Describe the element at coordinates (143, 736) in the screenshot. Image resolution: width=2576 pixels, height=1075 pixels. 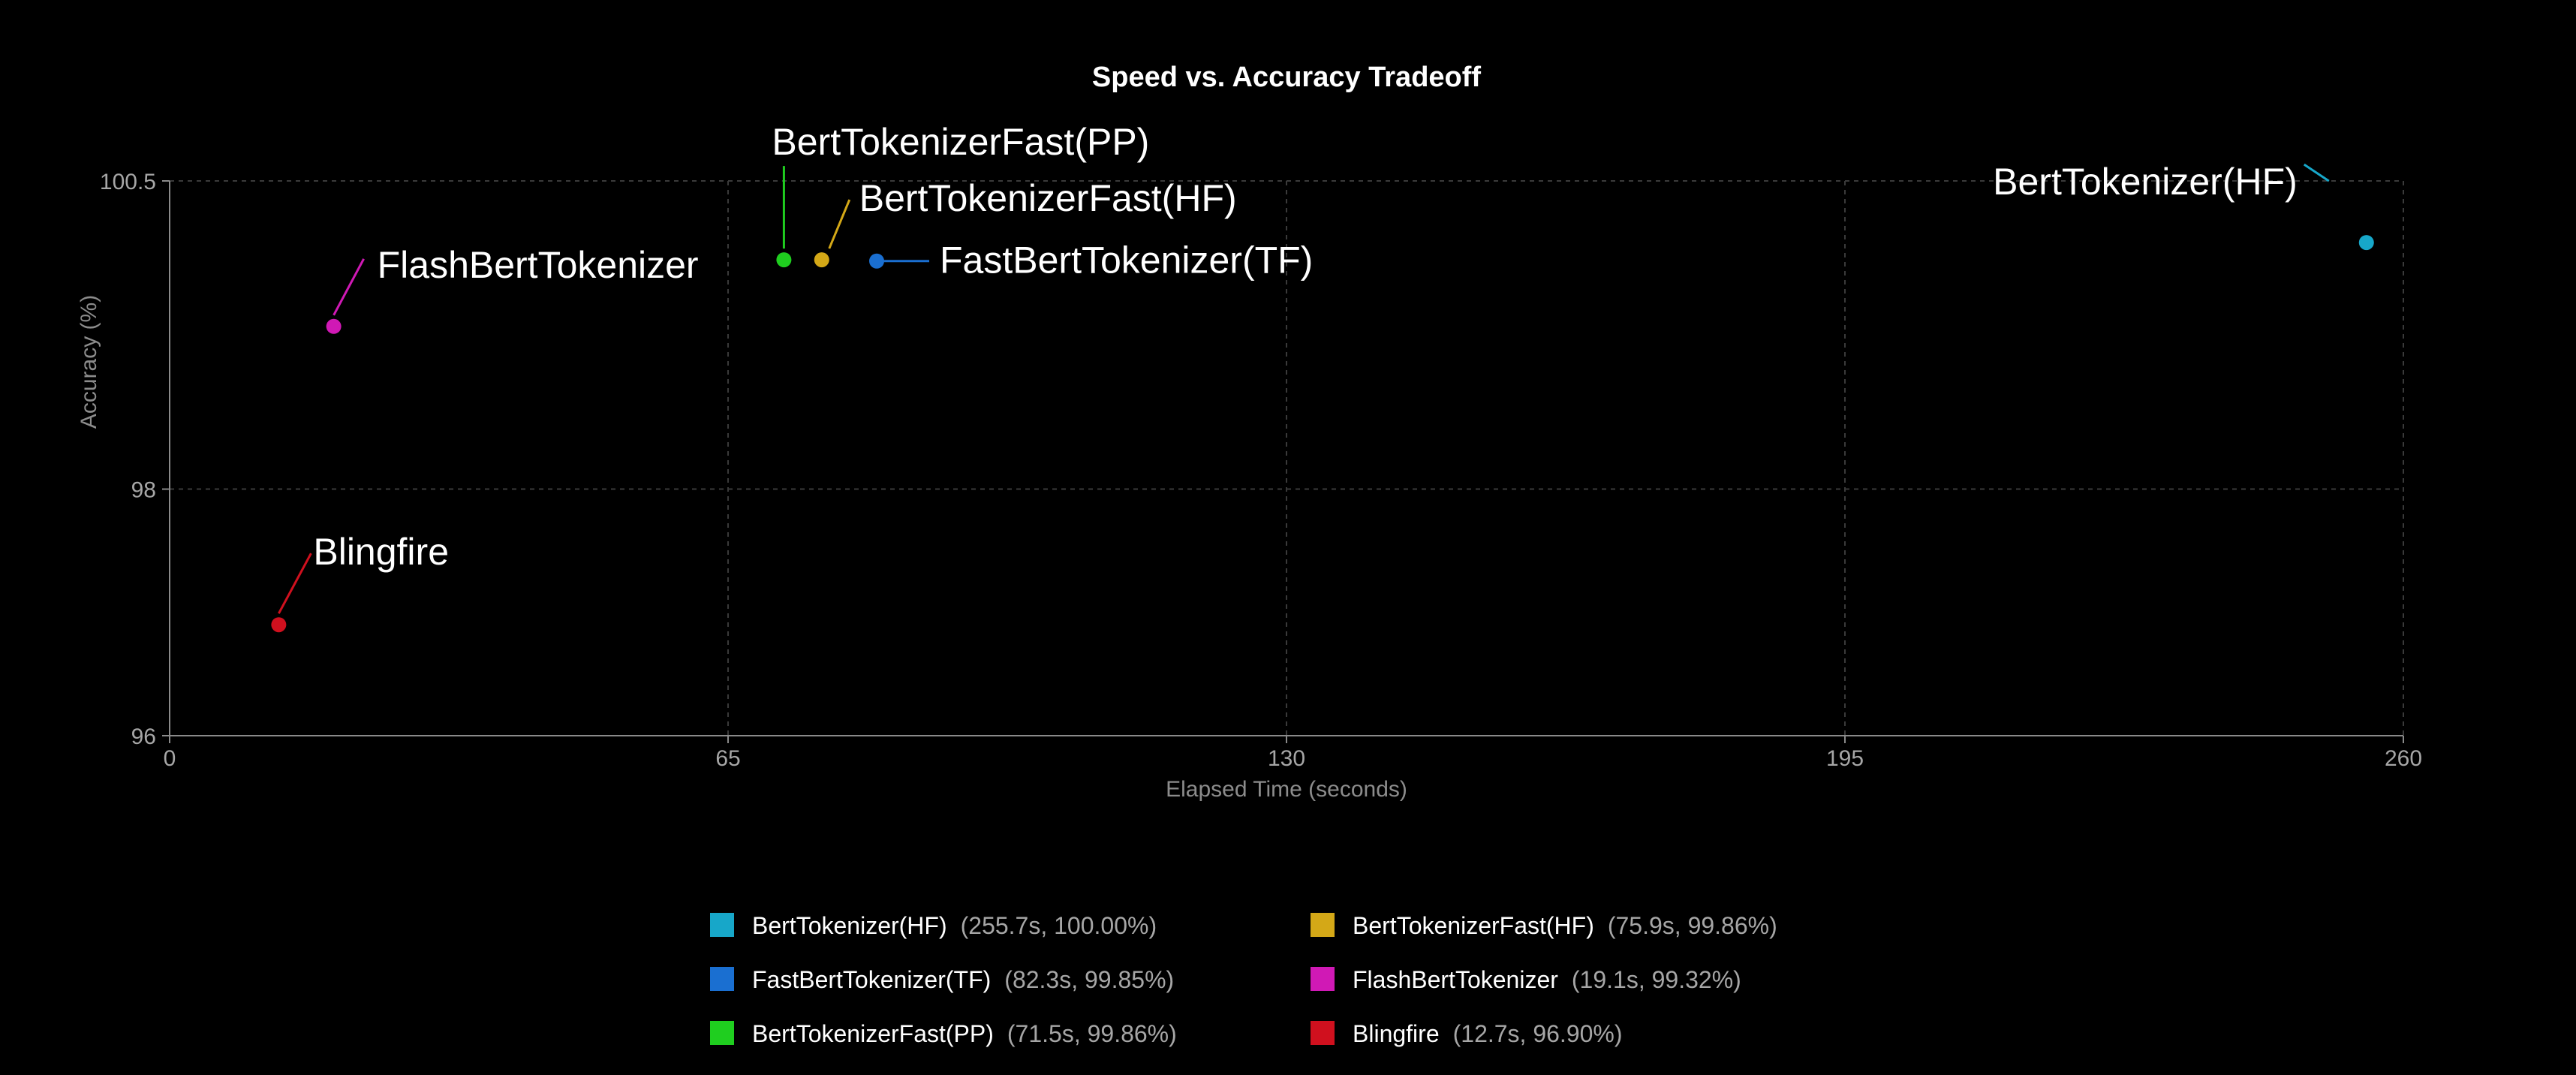
I see `y-tick-label: 96` at that location.